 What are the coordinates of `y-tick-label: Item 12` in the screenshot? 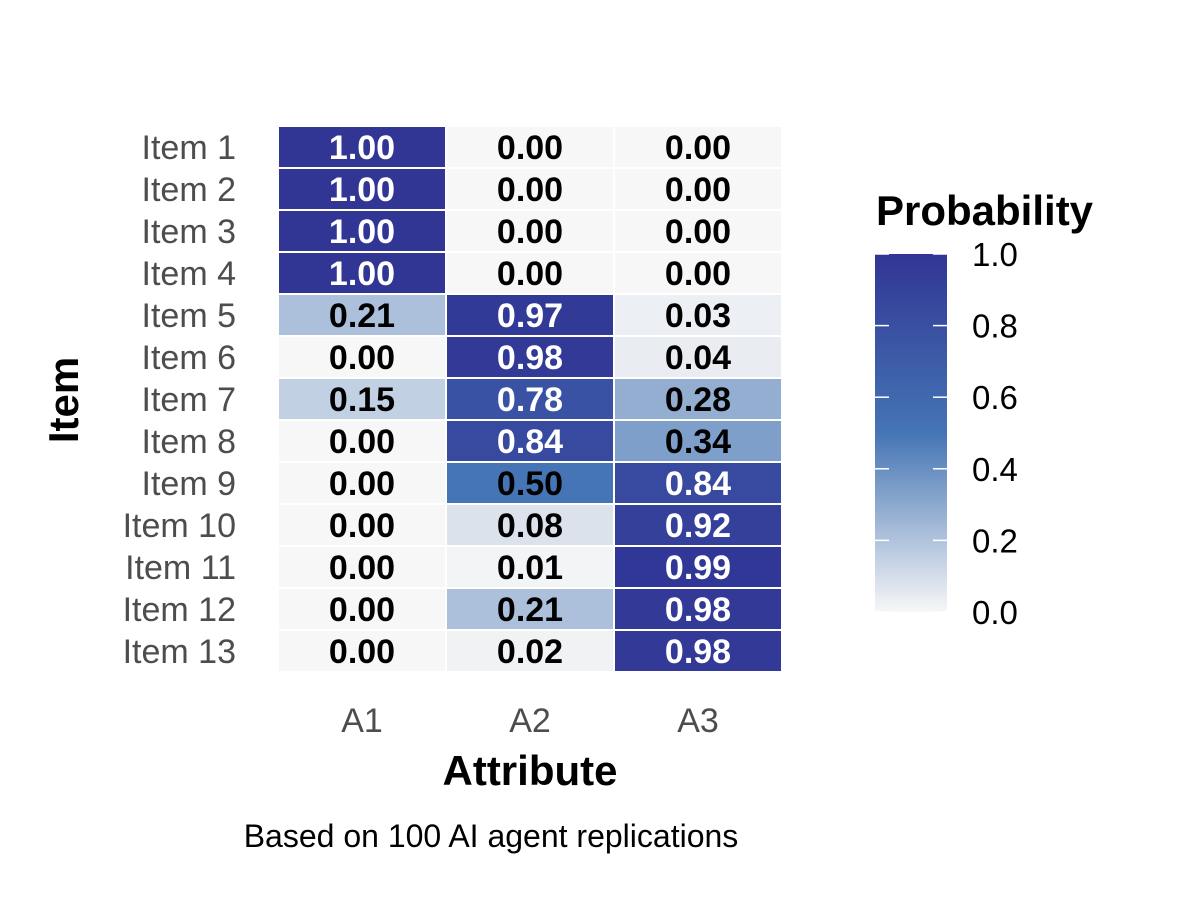 It's located at (179, 610).